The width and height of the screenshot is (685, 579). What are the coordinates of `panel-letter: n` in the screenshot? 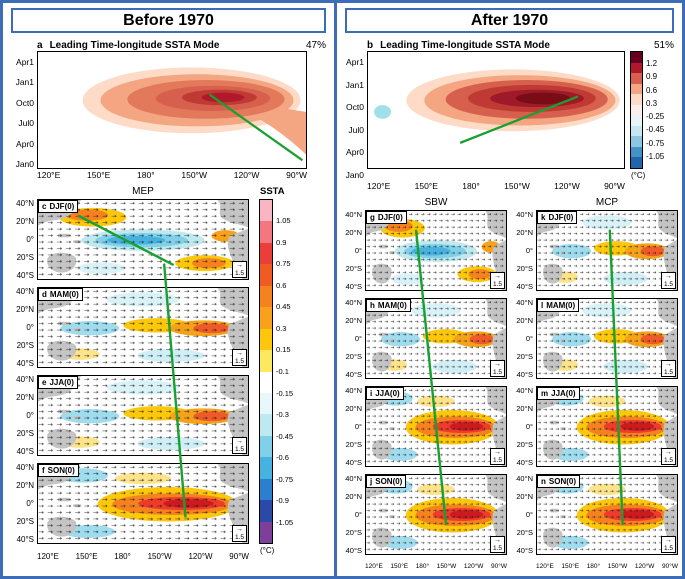 It's located at (543, 481).